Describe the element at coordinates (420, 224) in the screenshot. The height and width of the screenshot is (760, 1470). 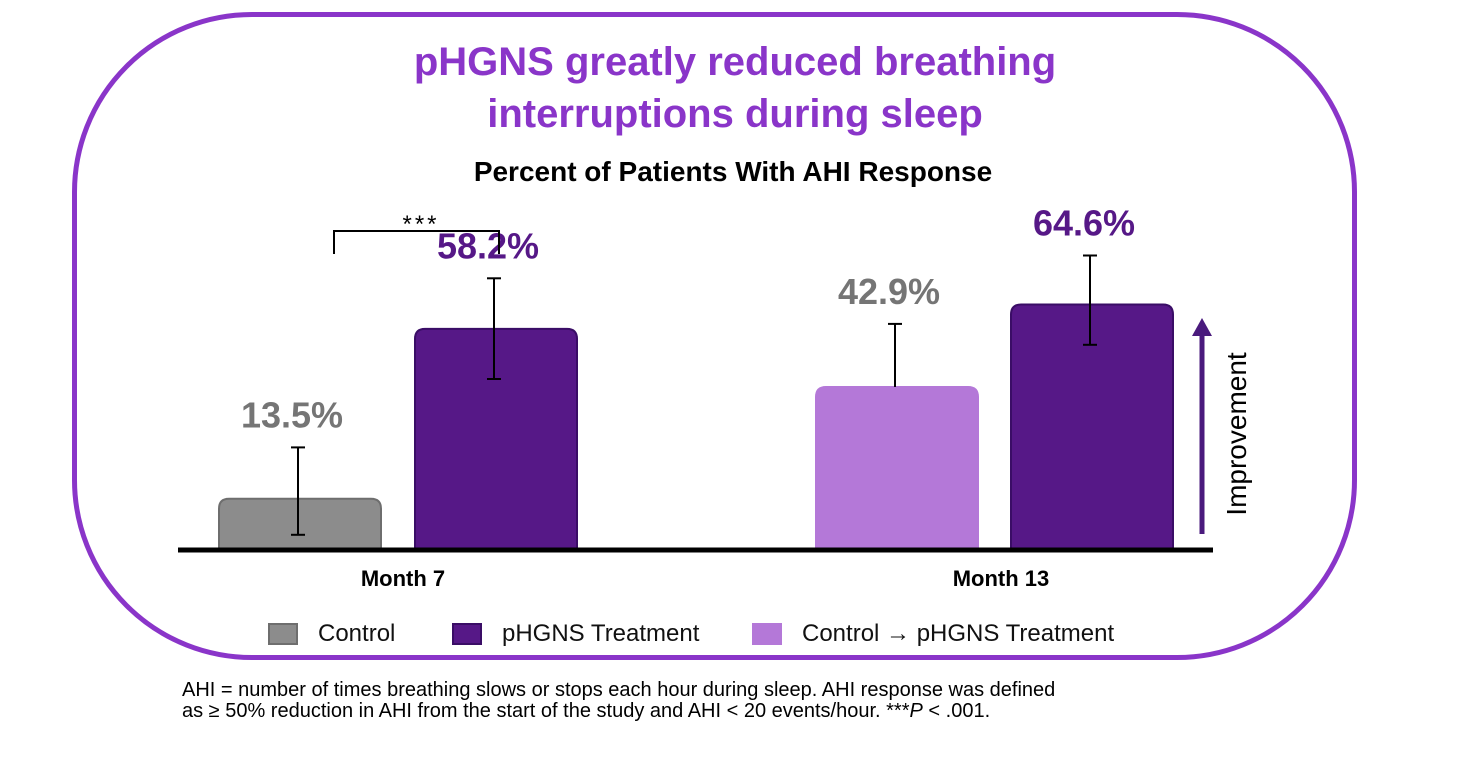
I see `significance-label: ***` at that location.